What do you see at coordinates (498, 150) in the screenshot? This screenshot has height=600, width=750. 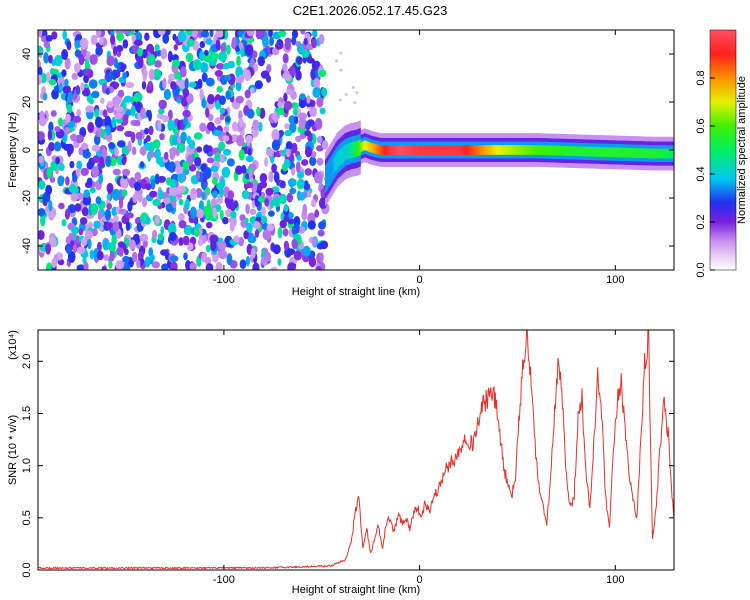 I see `ridge-point` at bounding box center [498, 150].